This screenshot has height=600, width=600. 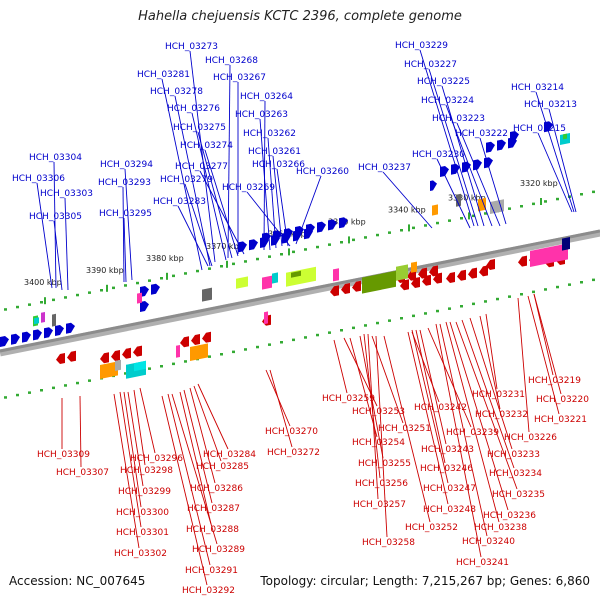 I want to click on reverse-gene-label: HCH_03243, so click(x=447, y=450).